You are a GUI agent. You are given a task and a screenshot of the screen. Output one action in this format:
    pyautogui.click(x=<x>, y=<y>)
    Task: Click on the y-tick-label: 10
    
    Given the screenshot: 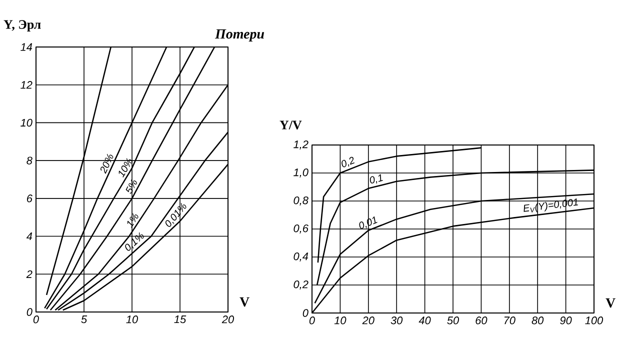 What is the action you would take?
    pyautogui.click(x=26, y=122)
    